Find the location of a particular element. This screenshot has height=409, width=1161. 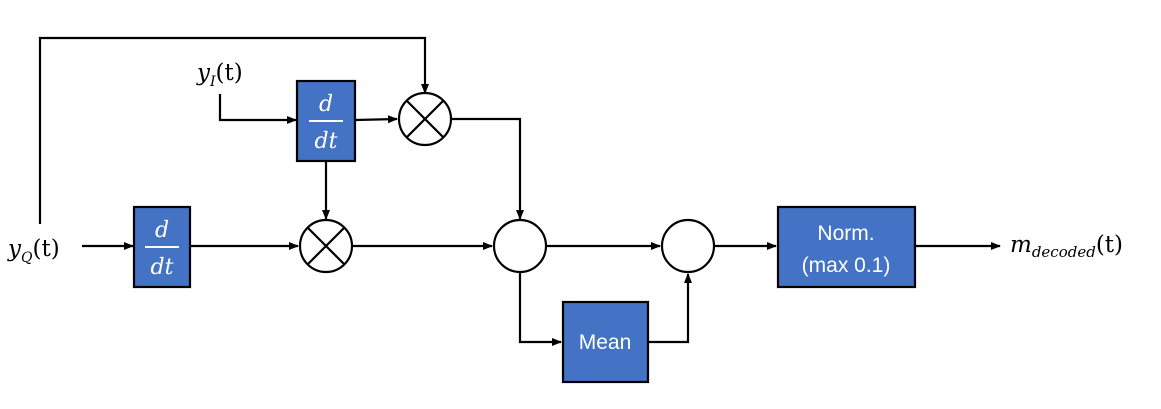

multiplier-top is located at coordinates (425, 119).